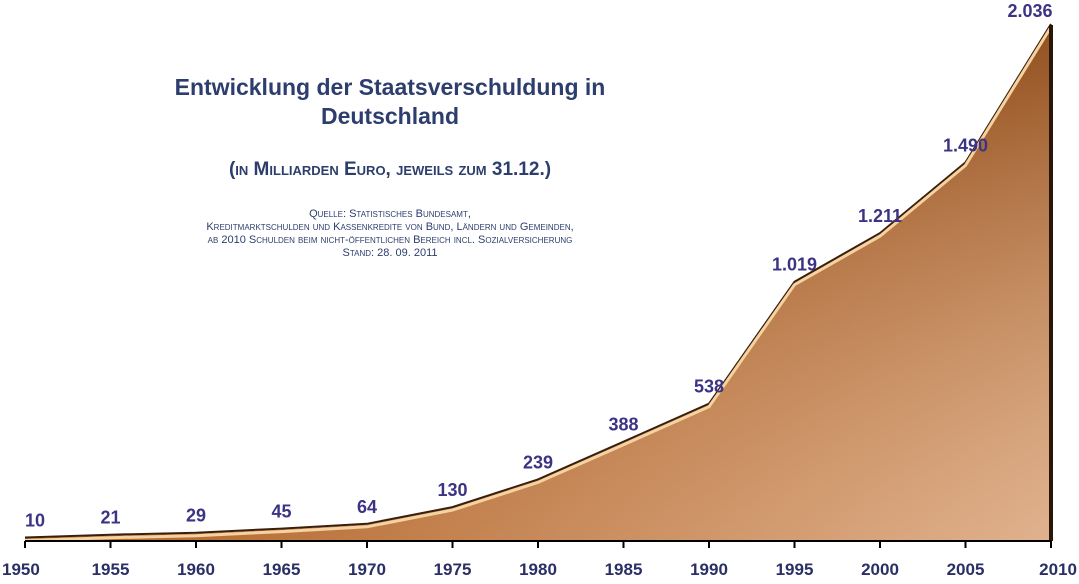 This screenshot has width=1079, height=584. What do you see at coordinates (110, 518) in the screenshot?
I see `data-value-label: 21` at bounding box center [110, 518].